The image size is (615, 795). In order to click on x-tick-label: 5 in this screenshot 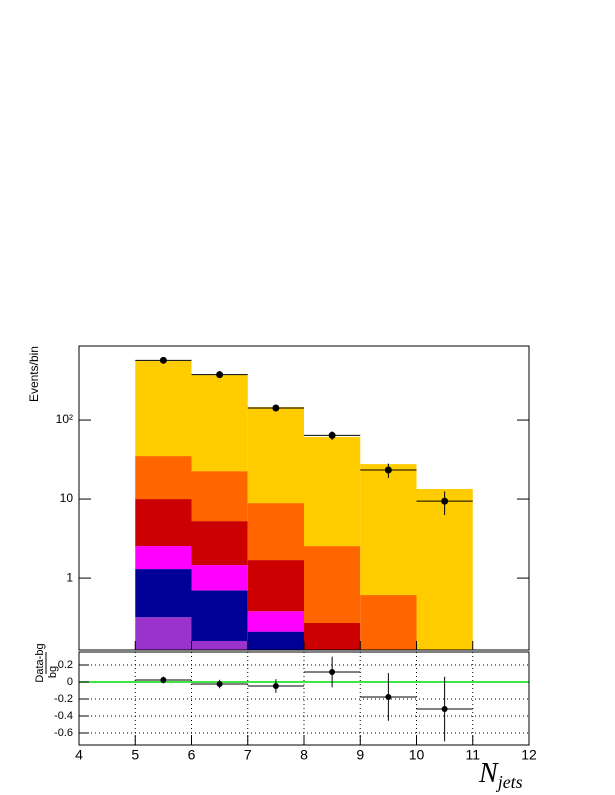, I will do `click(135, 755)`.